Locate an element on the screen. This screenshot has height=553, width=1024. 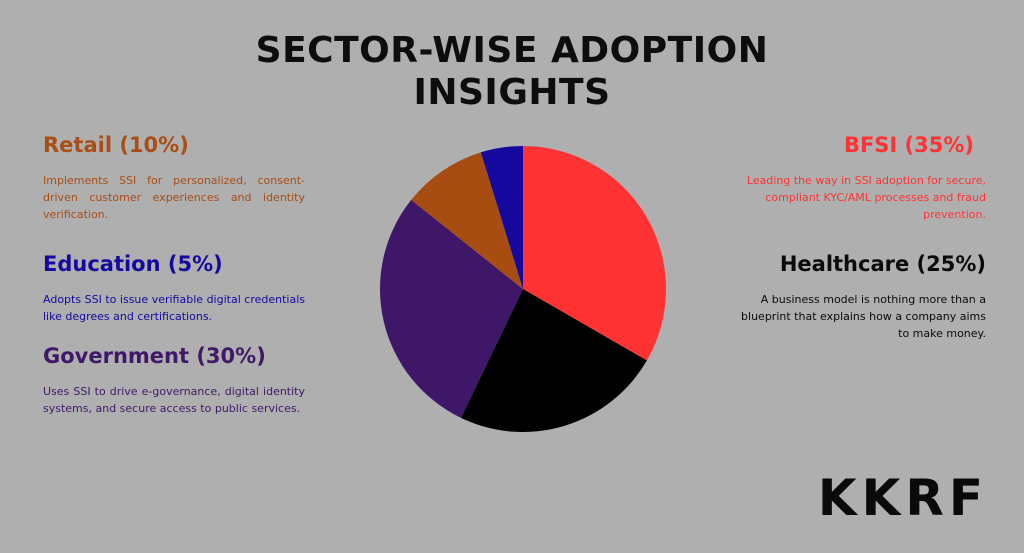
retail-heading: Retail (10%) is located at coordinates (116, 145).